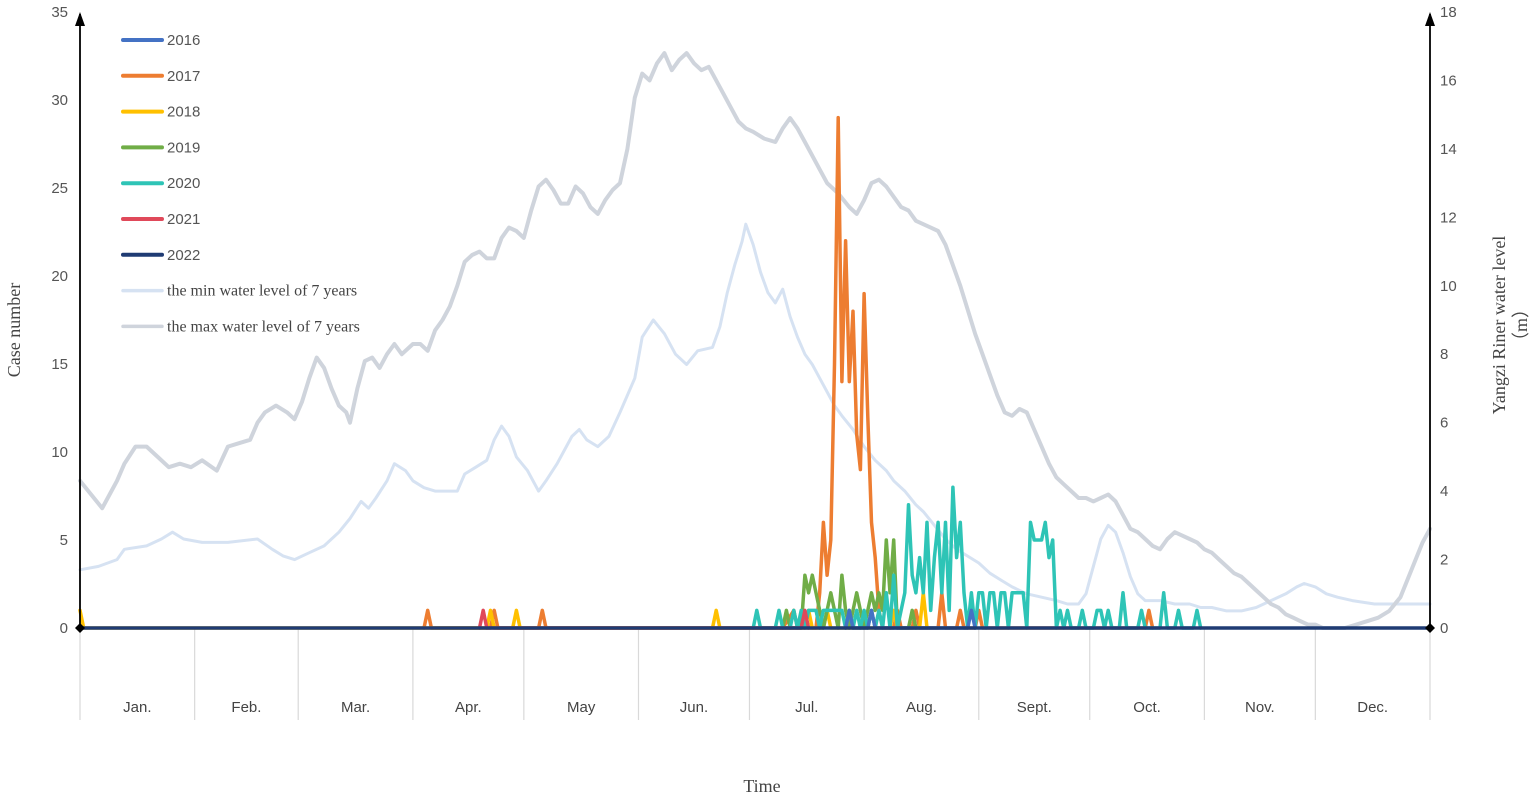 The height and width of the screenshot is (798, 1535). Describe the element at coordinates (64, 540) in the screenshot. I see `left-tick-label: 5` at that location.